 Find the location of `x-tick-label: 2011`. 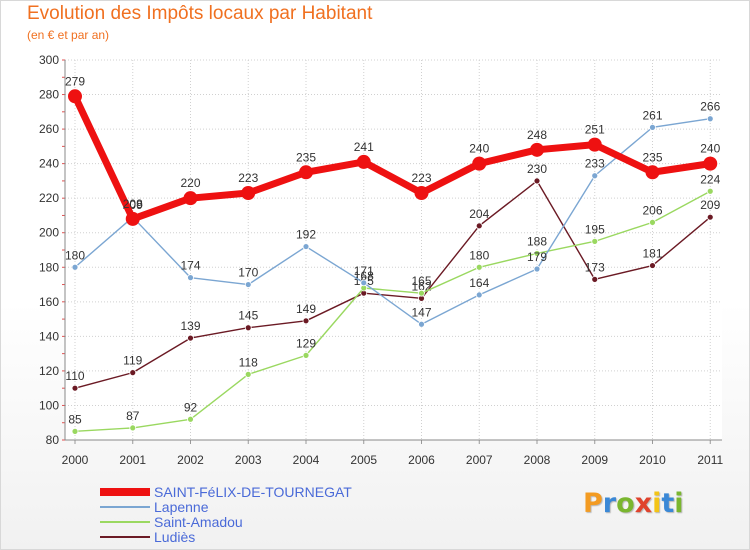

x-tick-label: 2011 is located at coordinates (710, 460).